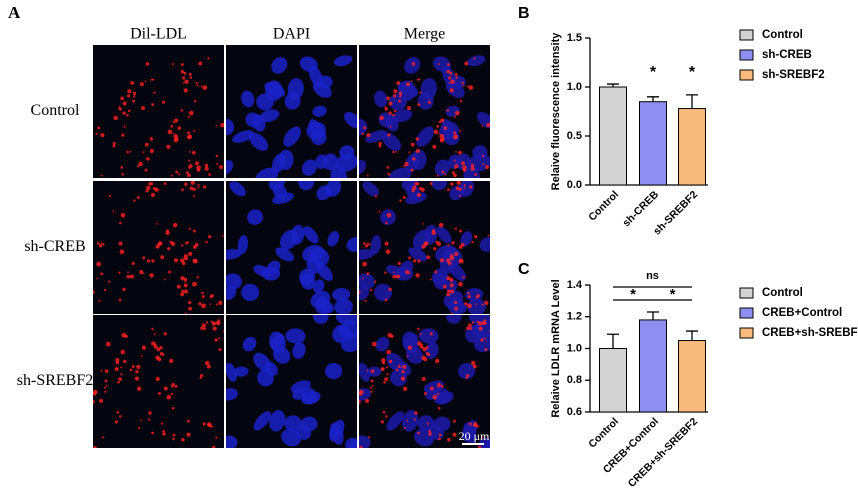  Describe the element at coordinates (14, 12) in the screenshot. I see `panel-label: A` at that location.